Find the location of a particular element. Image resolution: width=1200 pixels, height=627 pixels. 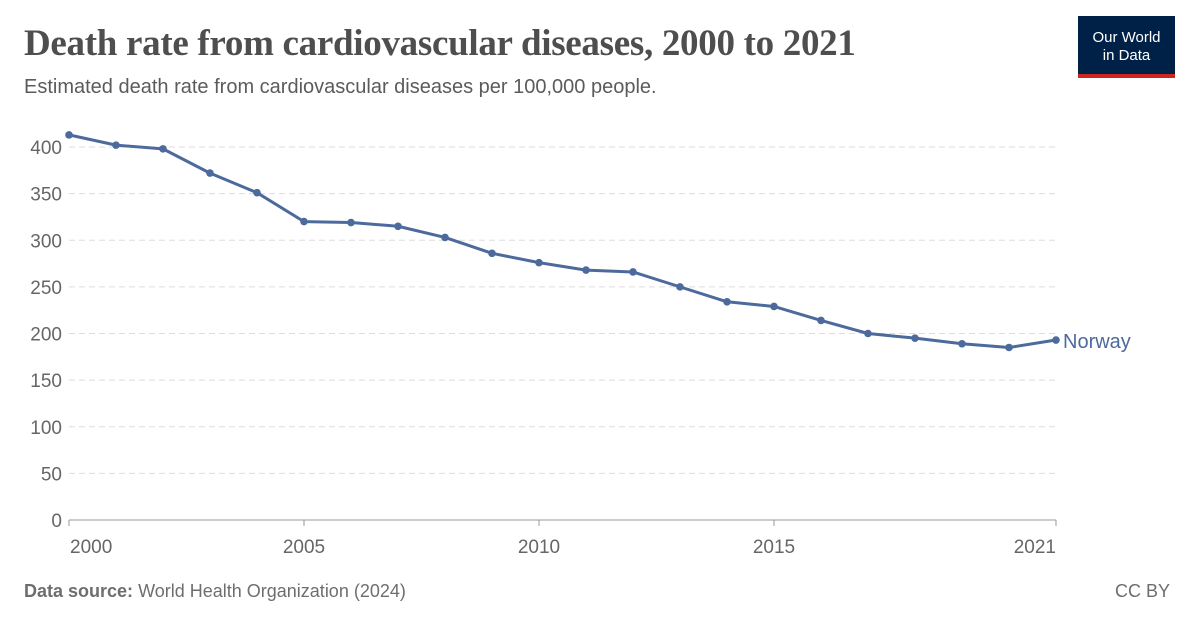

y-tick-label: 200 is located at coordinates (46, 335).